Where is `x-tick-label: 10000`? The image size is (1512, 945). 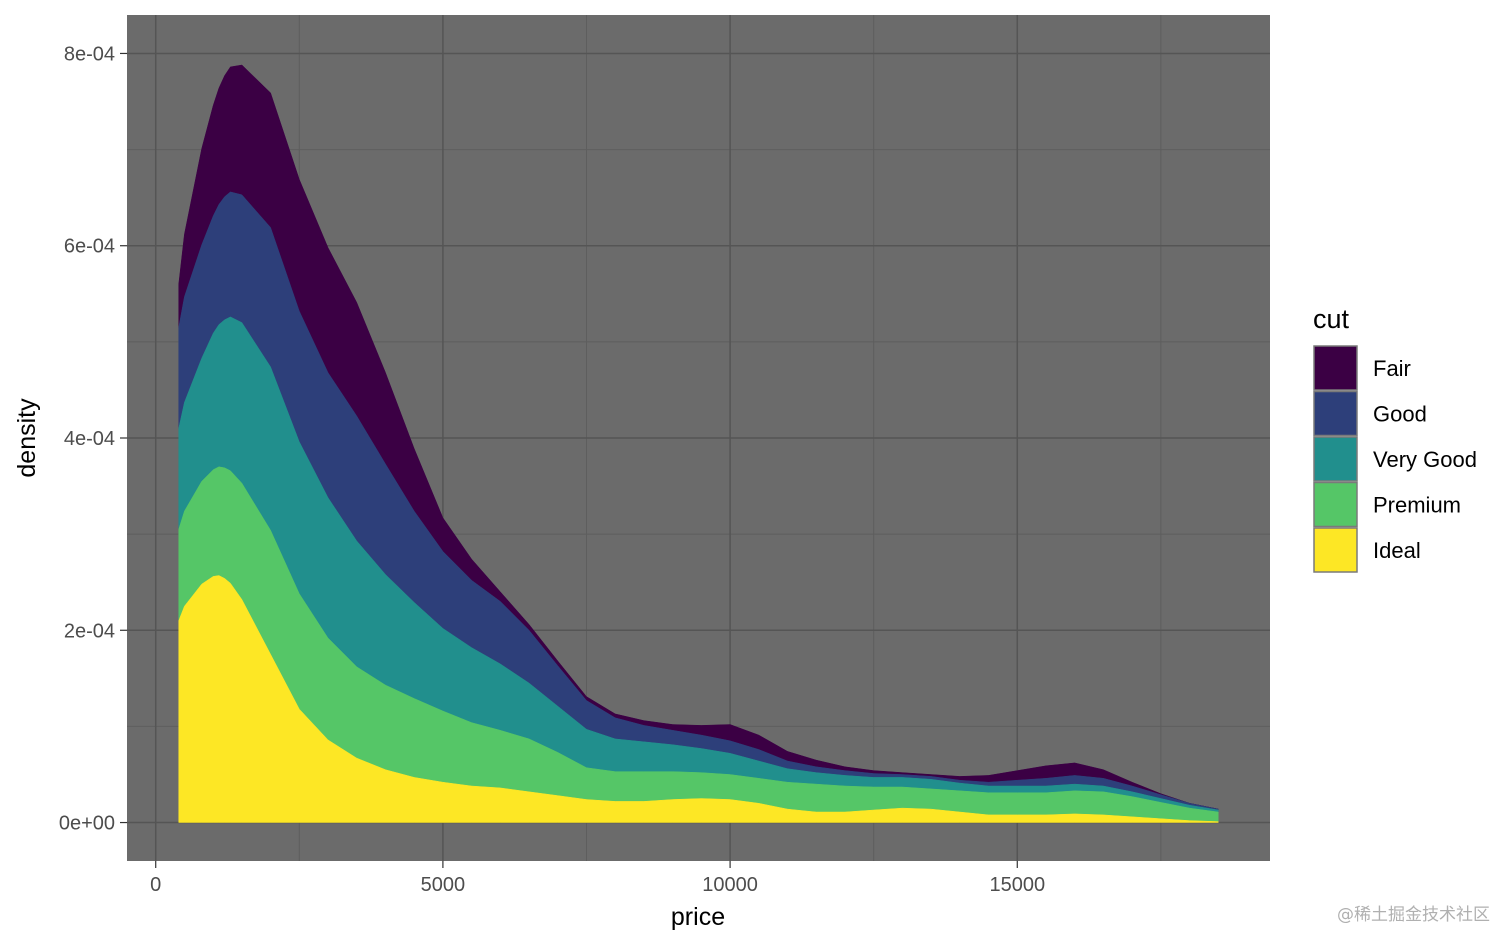 x-tick-label: 10000 is located at coordinates (730, 885).